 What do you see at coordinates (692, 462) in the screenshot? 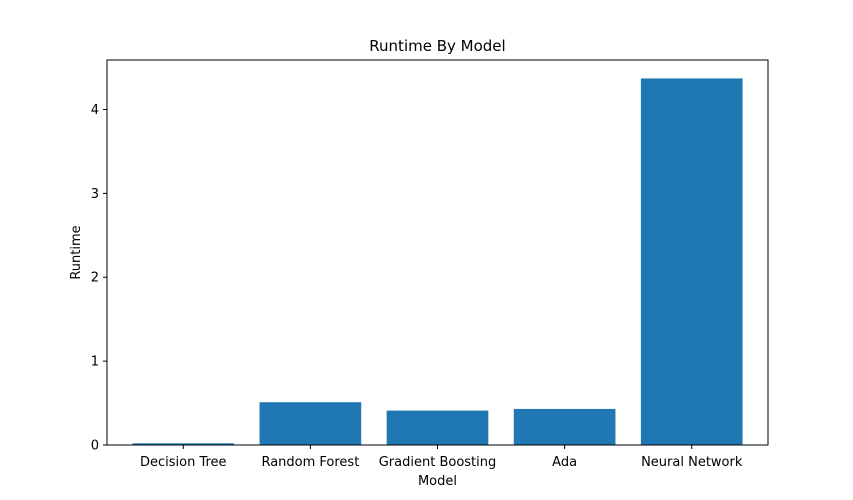
I see `x-tick-label: Neural Network` at bounding box center [692, 462].